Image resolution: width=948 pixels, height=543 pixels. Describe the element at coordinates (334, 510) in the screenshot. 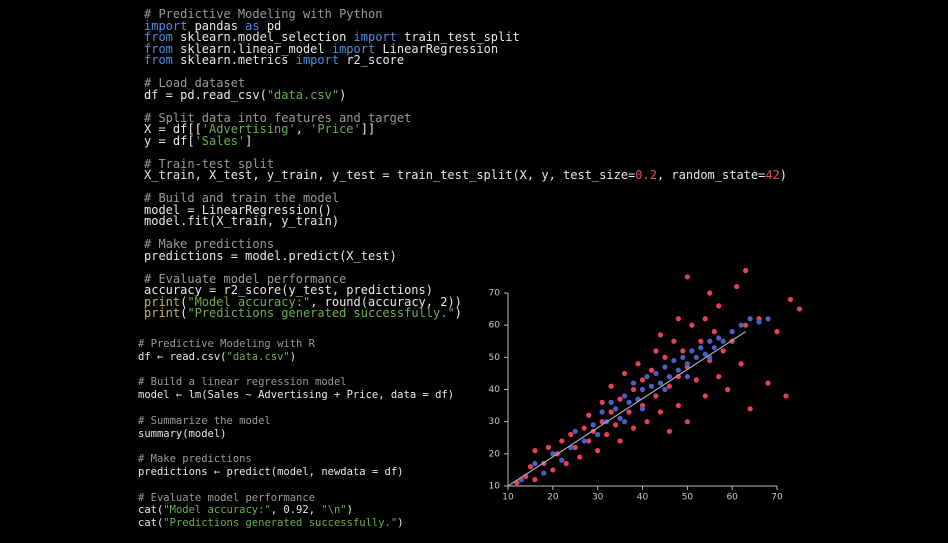

I see `code-token: "\n"` at that location.